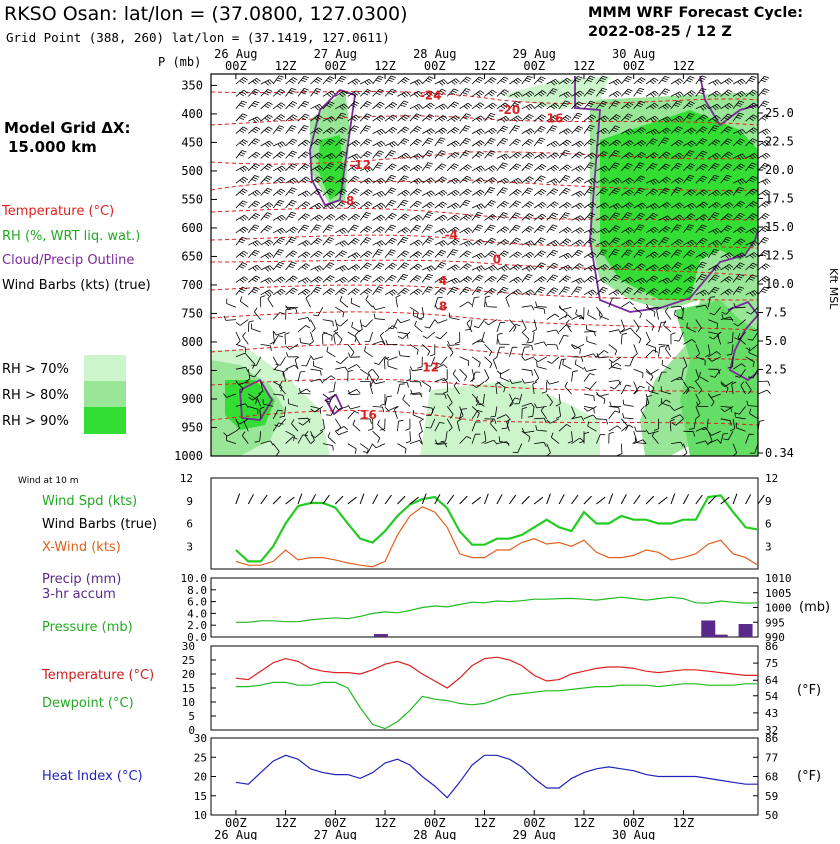  What do you see at coordinates (684, 823) in the screenshot?
I see `bottom-time-label: 12Z` at bounding box center [684, 823].